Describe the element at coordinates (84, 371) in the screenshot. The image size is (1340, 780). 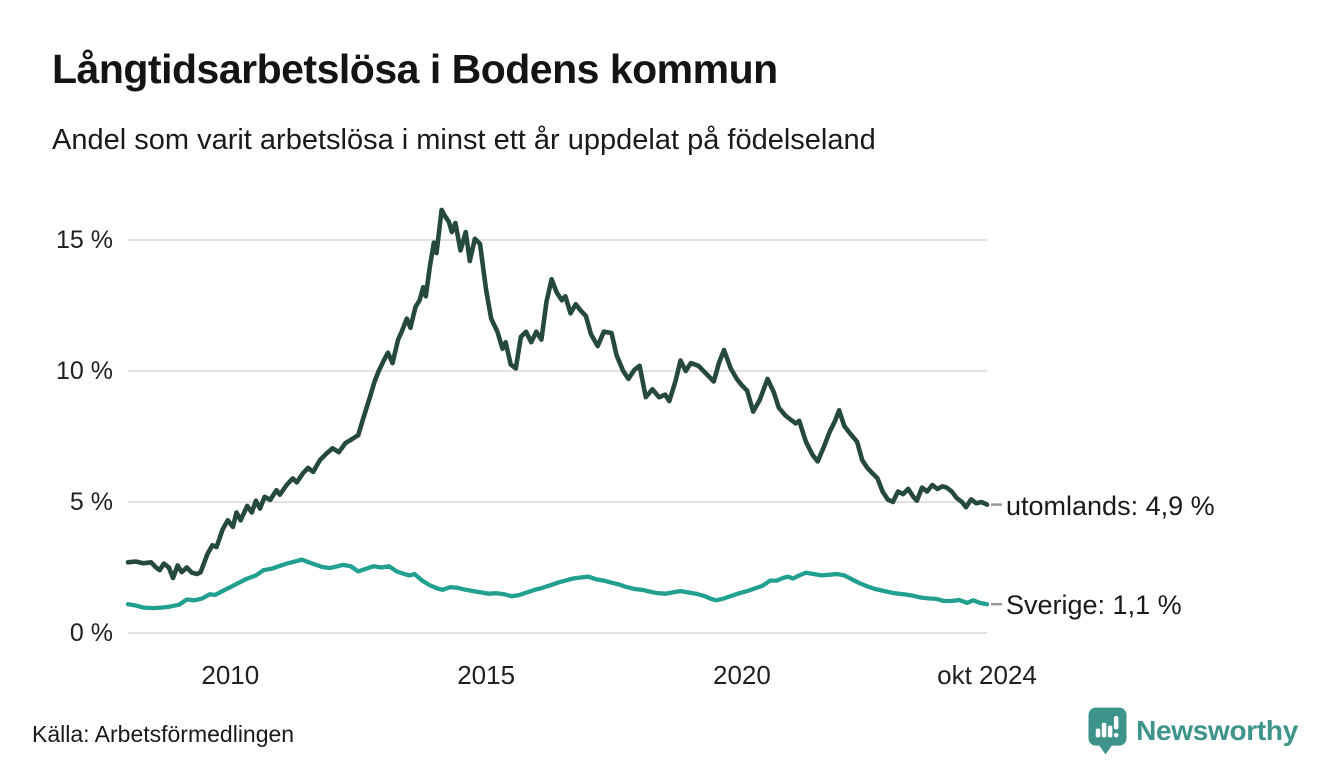
I see `y-tick-10: 10 %` at that location.